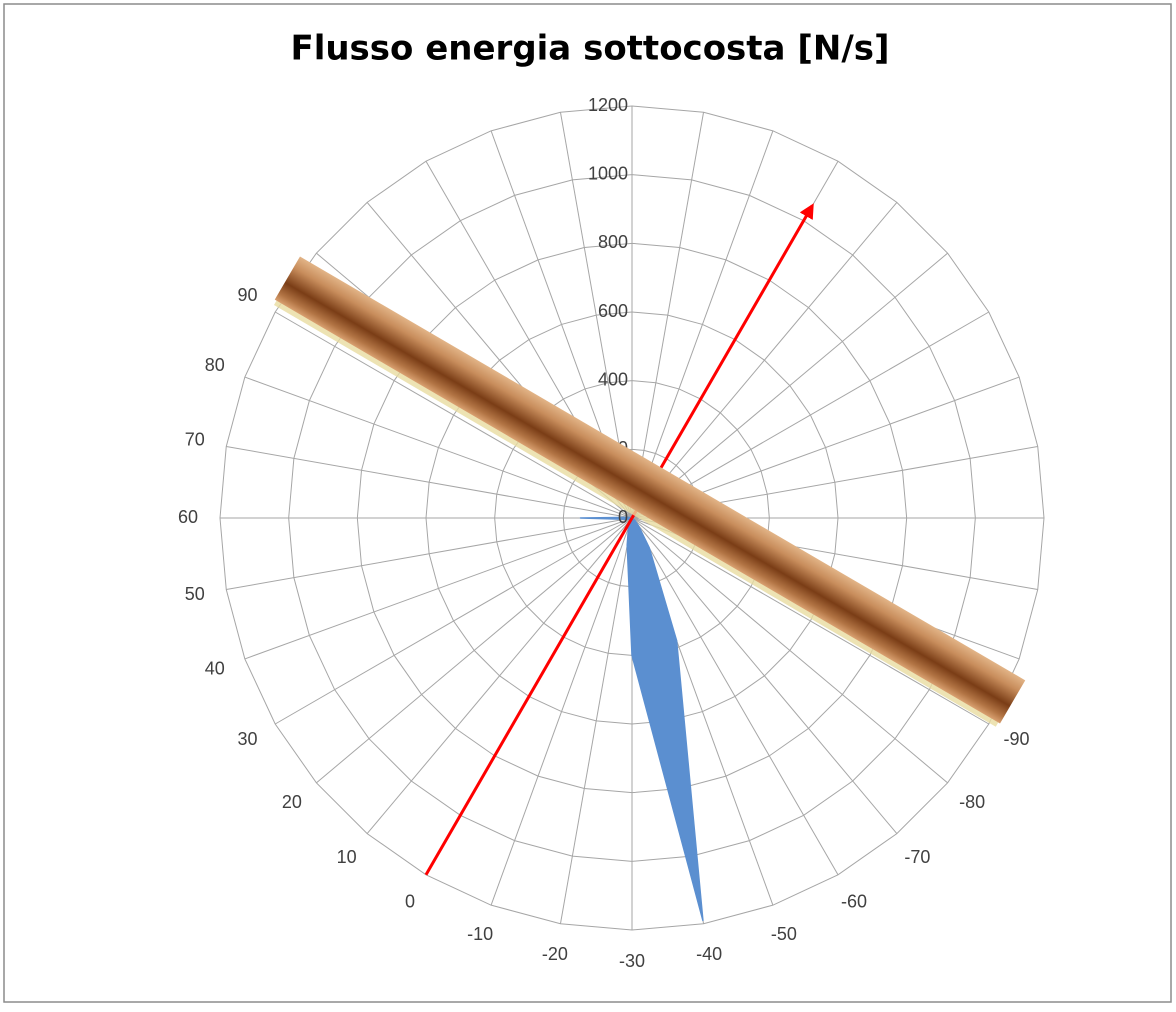 The width and height of the screenshot is (1176, 1012). I want to click on category-label: 80, so click(215, 365).